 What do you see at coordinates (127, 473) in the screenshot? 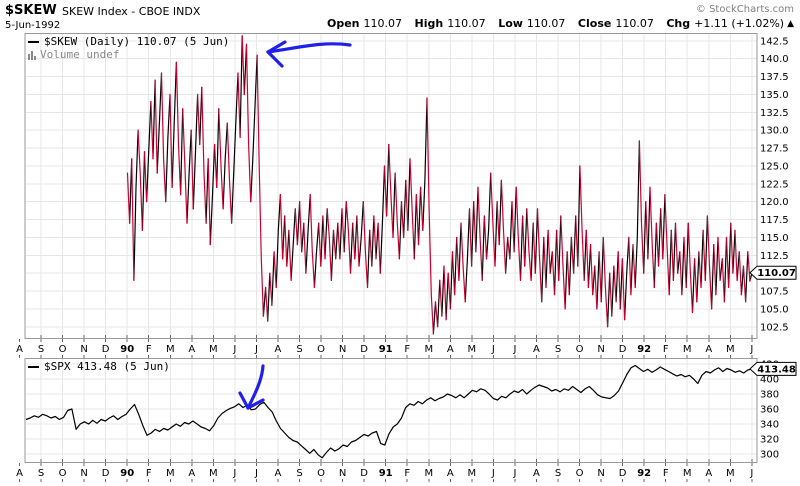
I see `svg-text: 90` at bounding box center [127, 473].